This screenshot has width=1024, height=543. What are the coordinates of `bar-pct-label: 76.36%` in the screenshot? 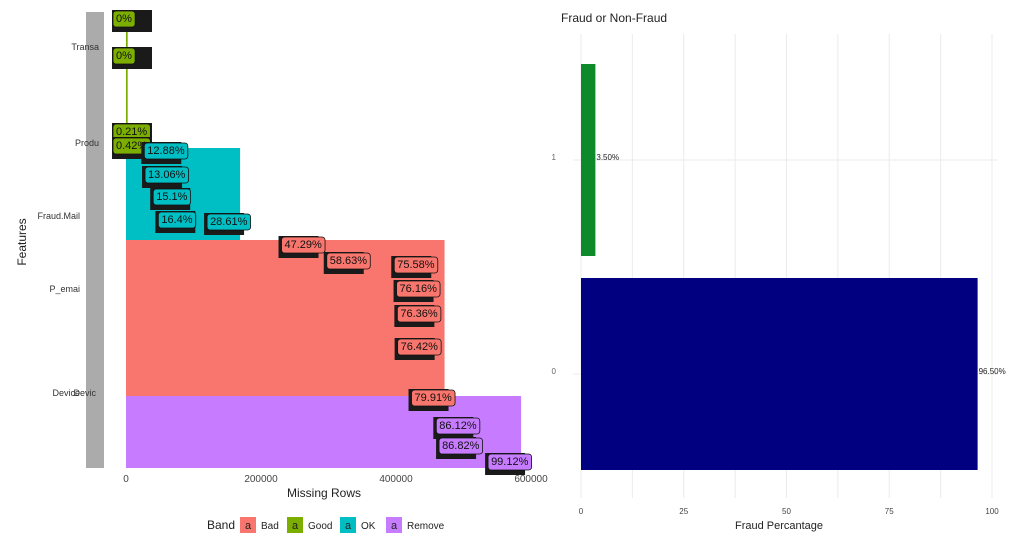 It's located at (419, 314).